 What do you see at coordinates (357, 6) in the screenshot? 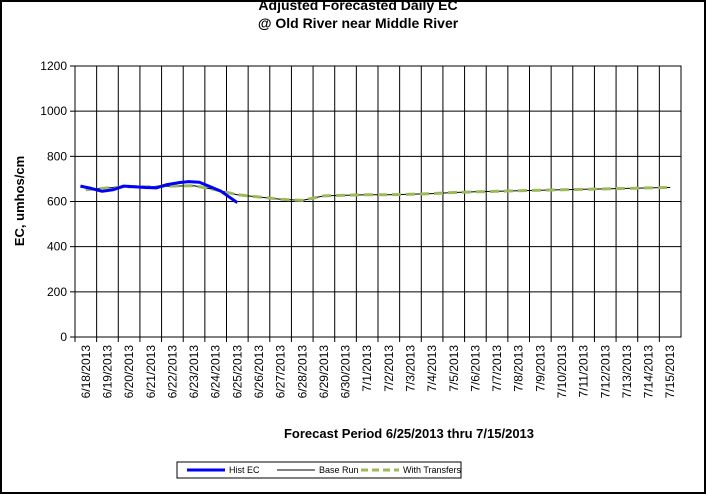
I see `chart-title: Adjusted Forecasted Daily EC` at bounding box center [357, 6].